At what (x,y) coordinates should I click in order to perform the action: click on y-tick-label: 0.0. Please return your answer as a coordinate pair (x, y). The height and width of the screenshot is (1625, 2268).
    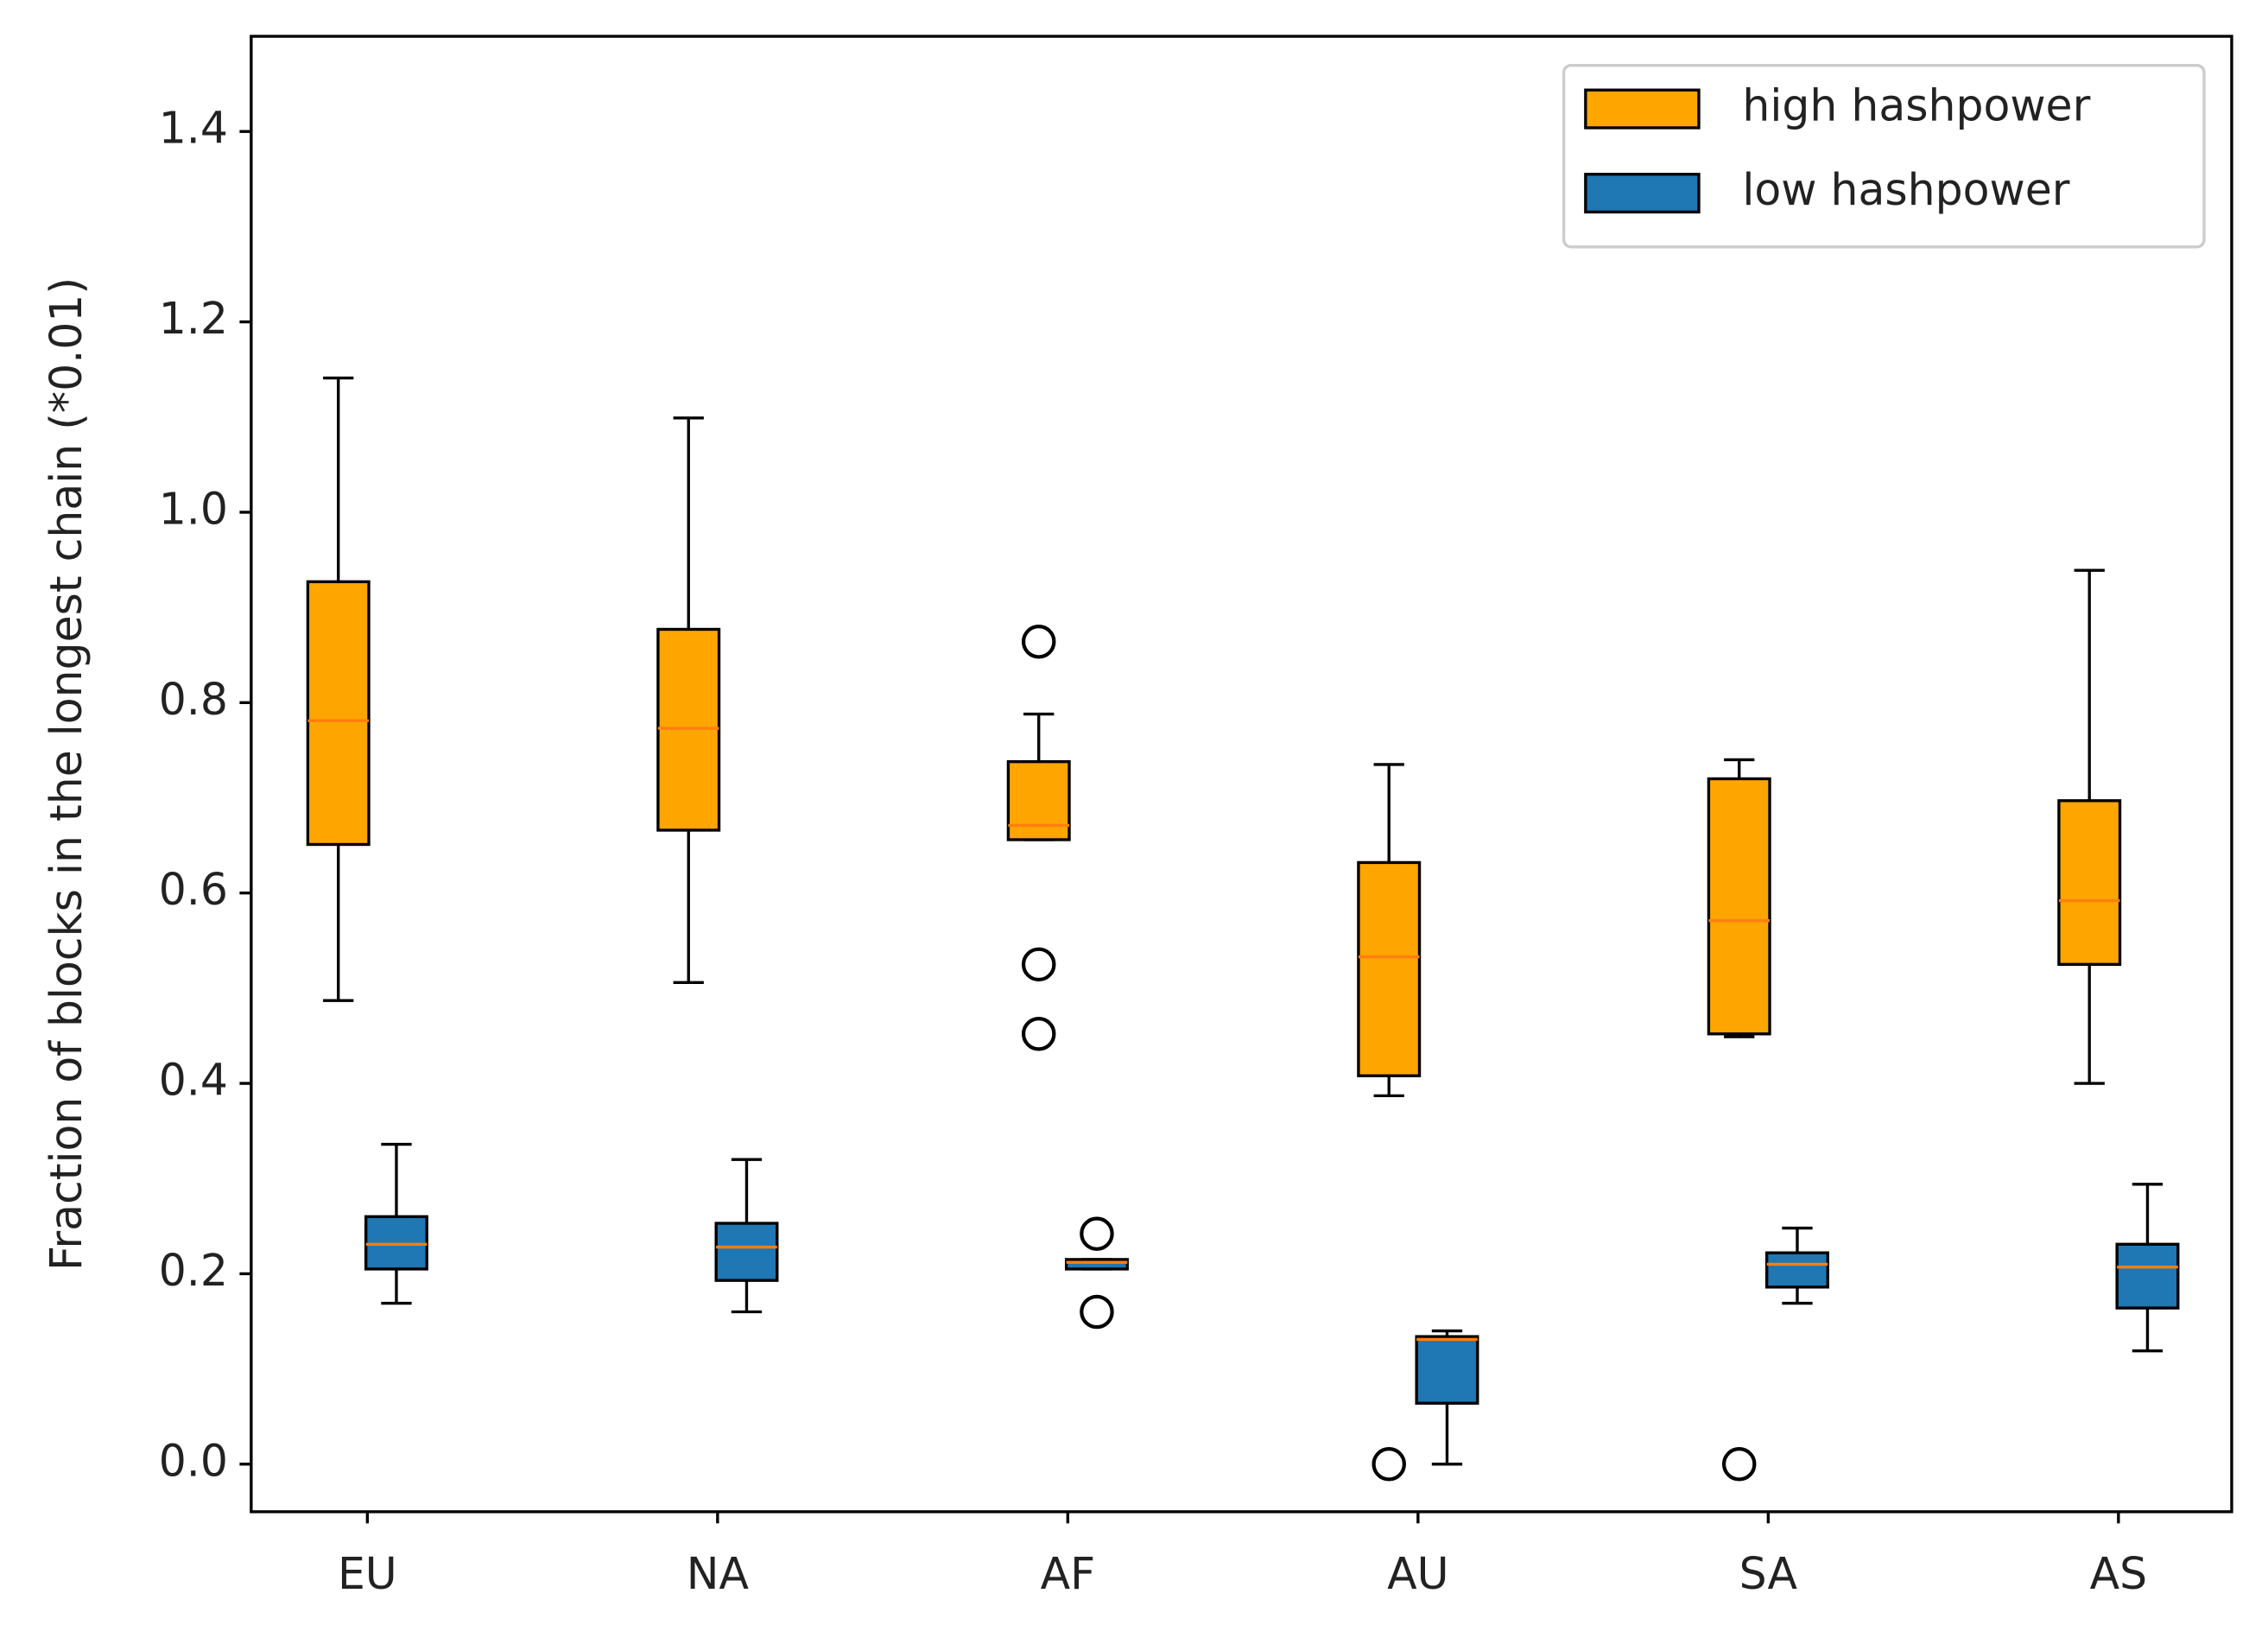
    Looking at the image, I should click on (193, 1460).